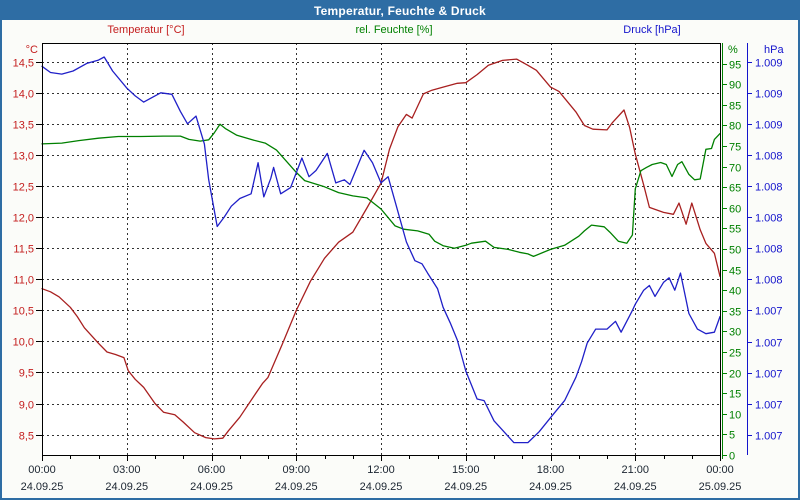 Image resolution: width=800 pixels, height=500 pixels. I want to click on temp-axis-label: 13,5, so click(23, 126).